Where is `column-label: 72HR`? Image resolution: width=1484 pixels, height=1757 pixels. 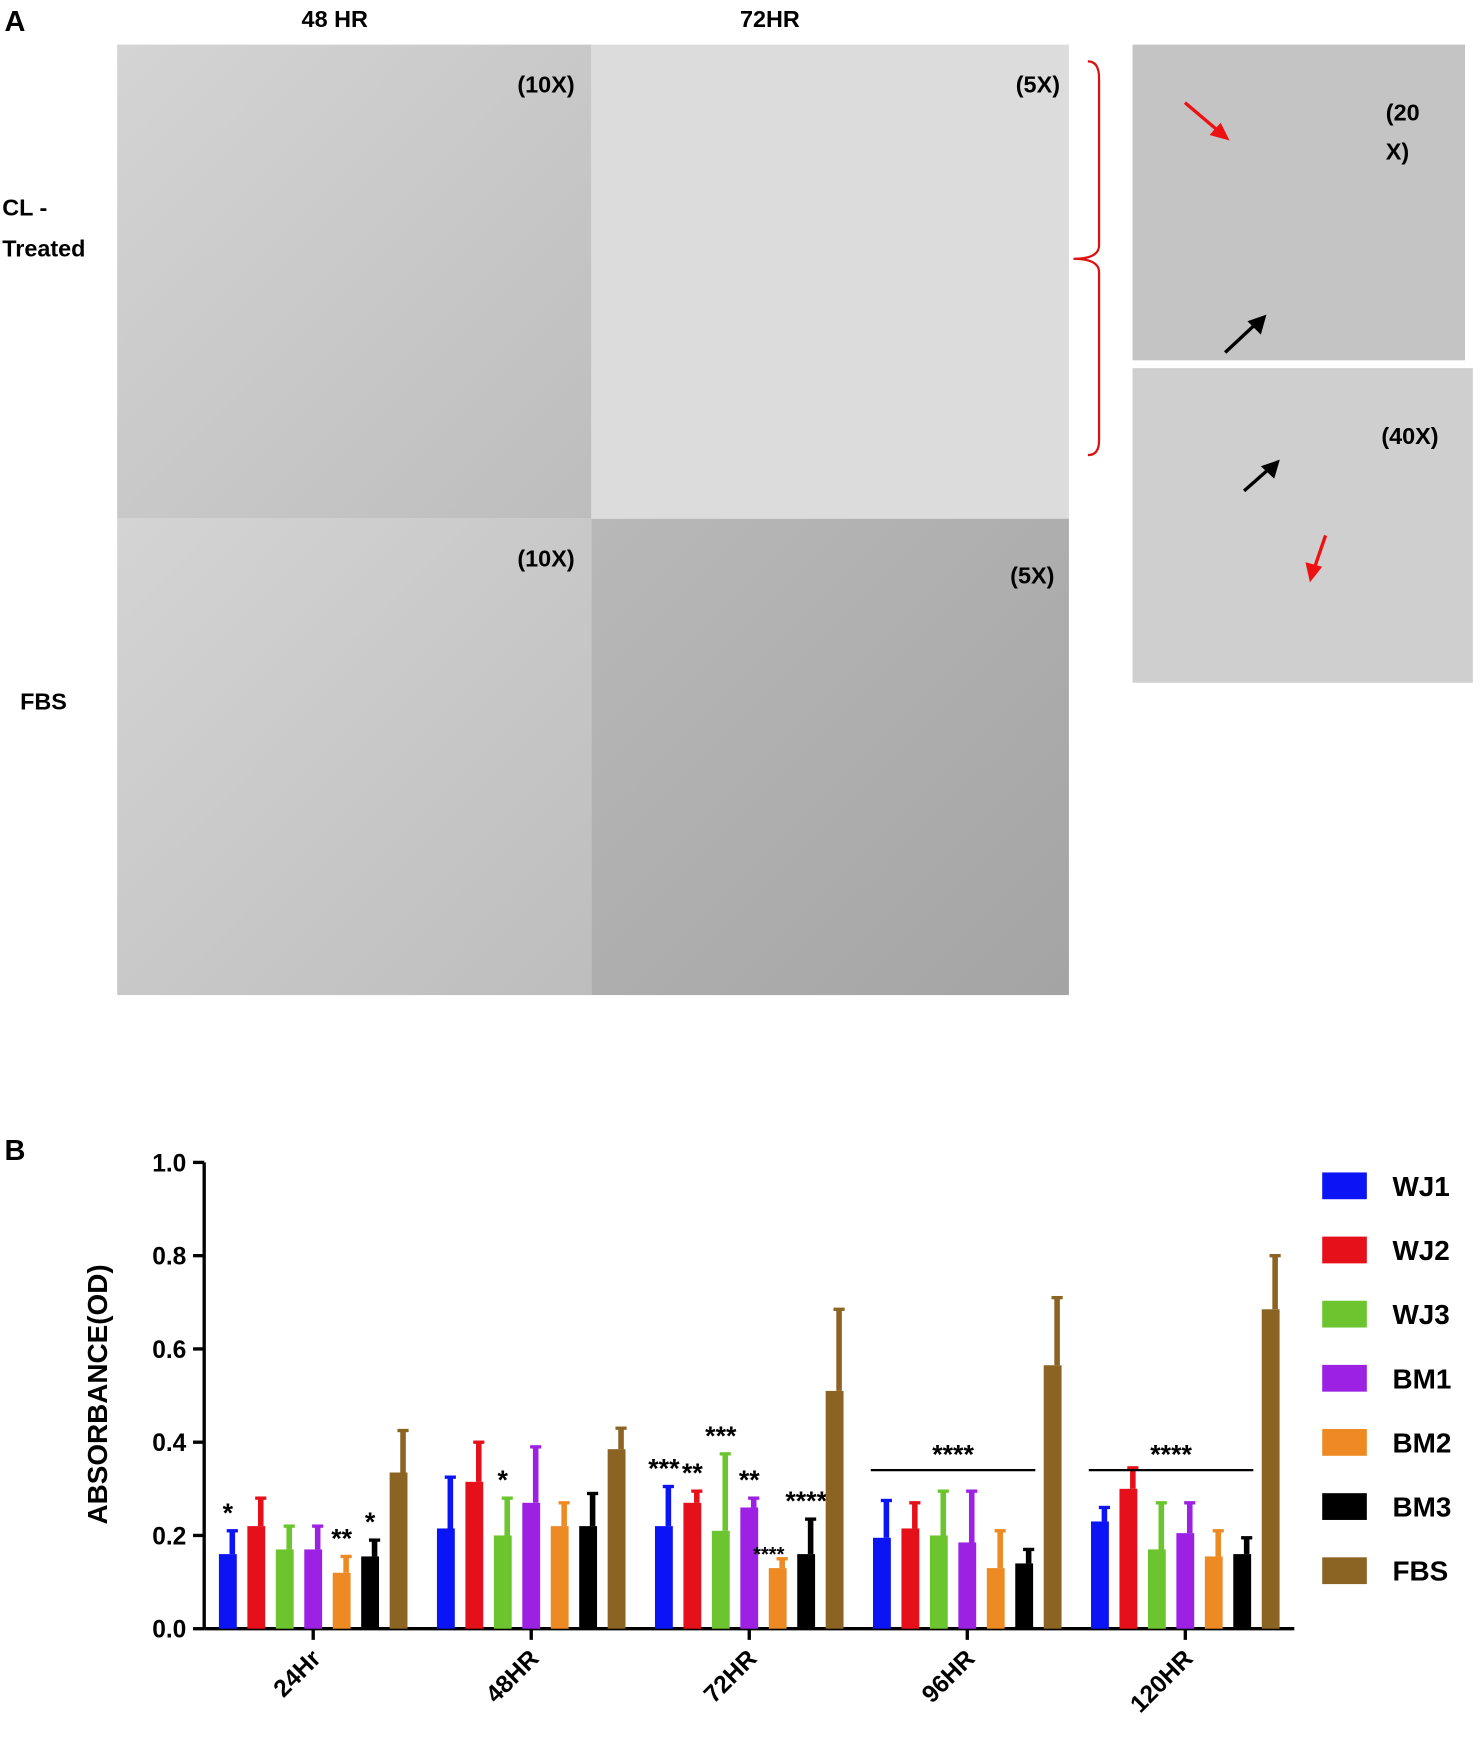 column-label: 72HR is located at coordinates (770, 19).